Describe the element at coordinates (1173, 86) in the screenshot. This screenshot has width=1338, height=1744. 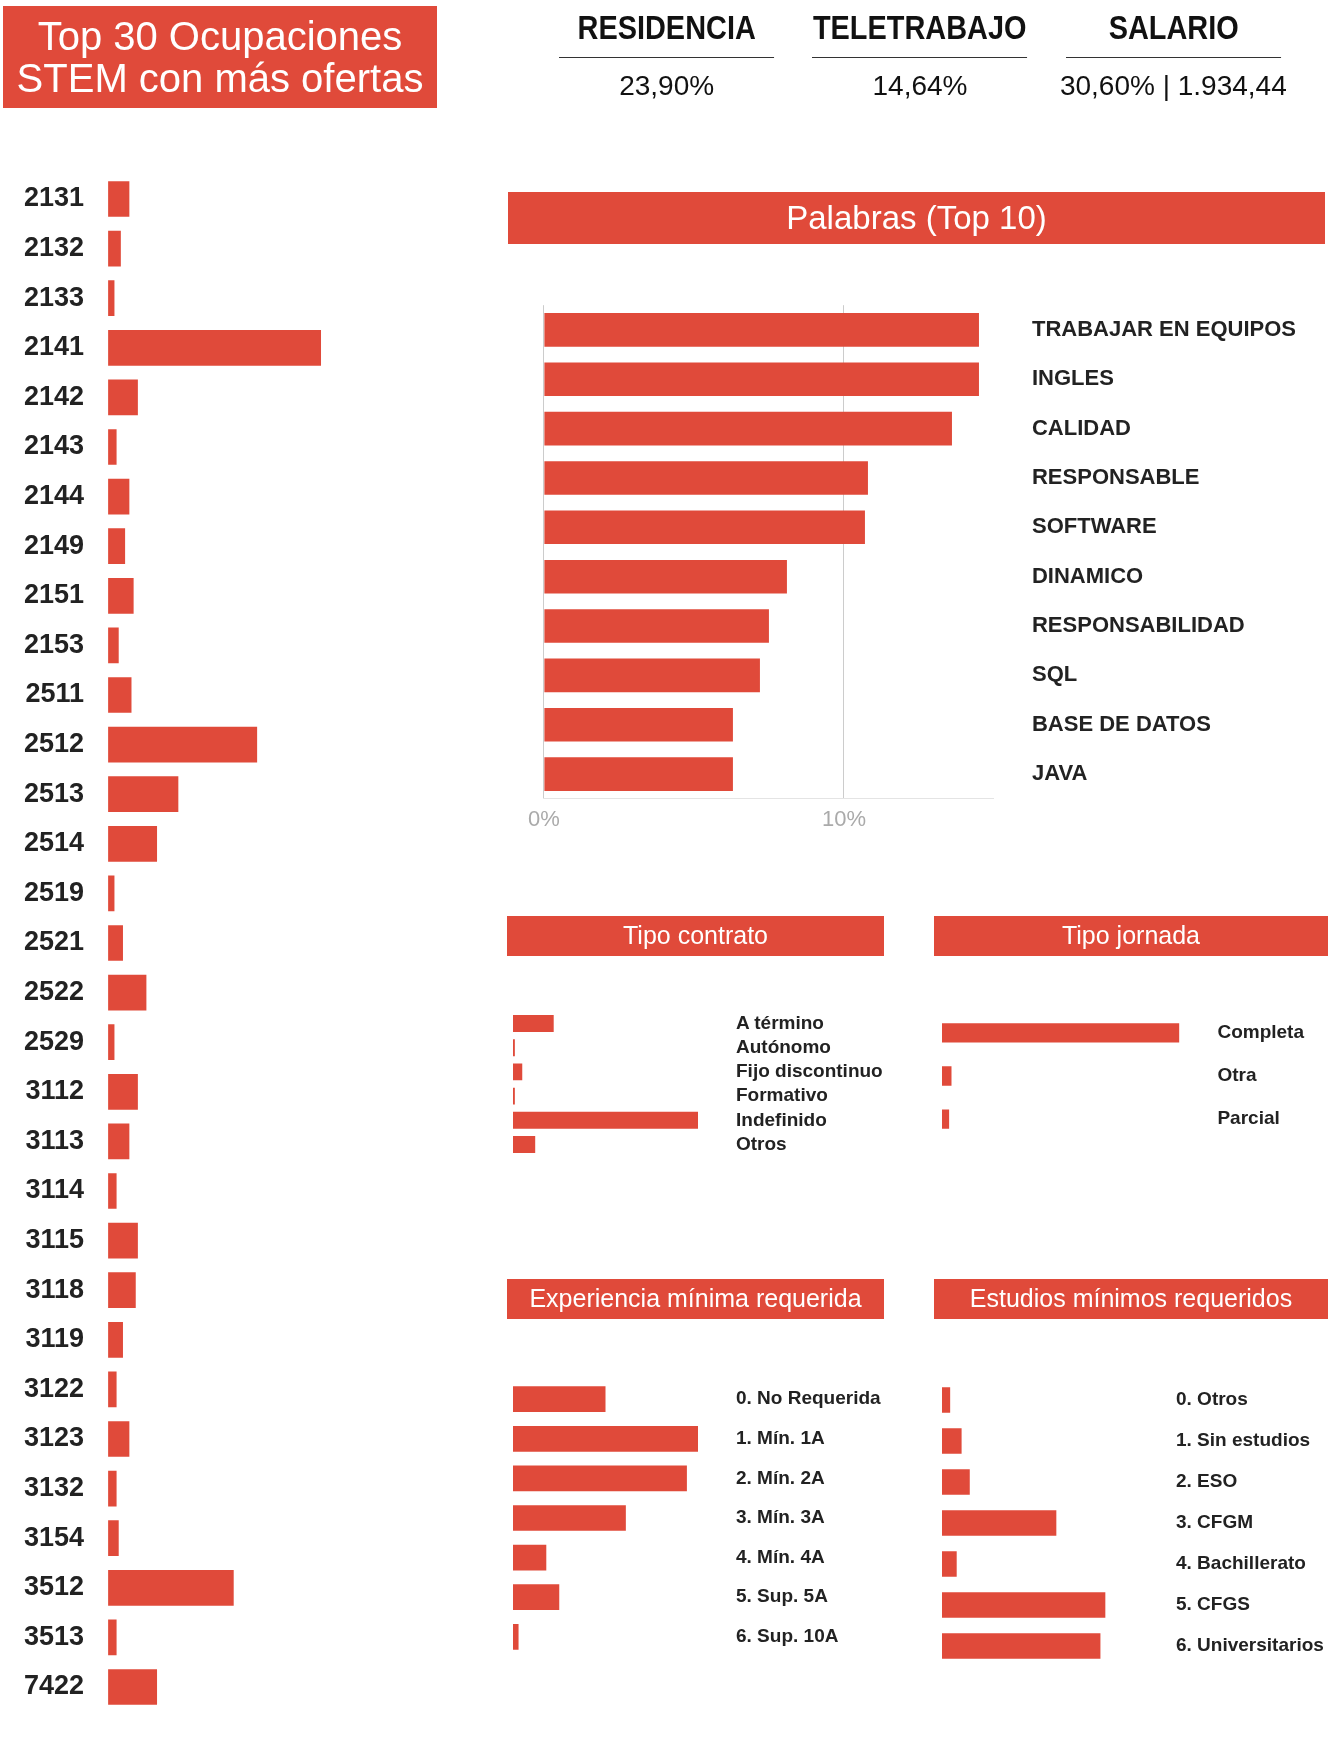
I see `text: 30,60% | 1.934,44` at that location.